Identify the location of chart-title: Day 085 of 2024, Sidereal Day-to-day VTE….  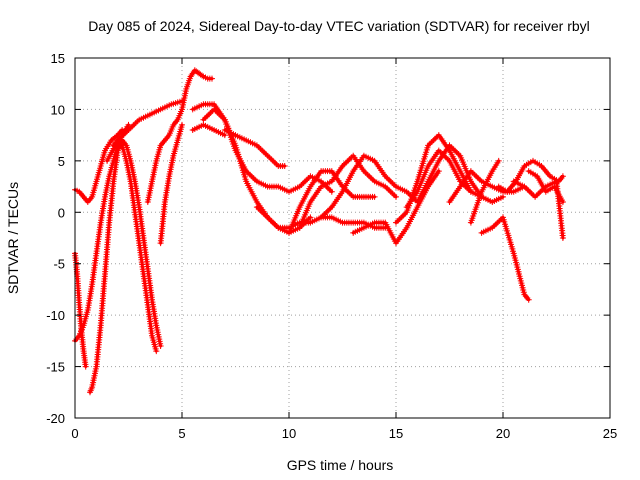
(339, 26).